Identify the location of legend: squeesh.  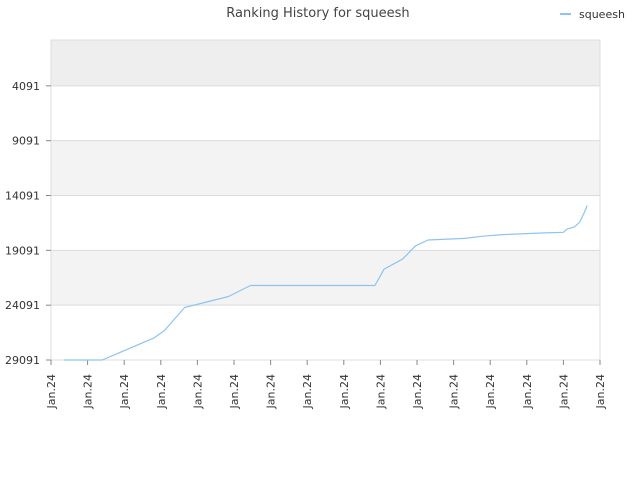
(592, 14).